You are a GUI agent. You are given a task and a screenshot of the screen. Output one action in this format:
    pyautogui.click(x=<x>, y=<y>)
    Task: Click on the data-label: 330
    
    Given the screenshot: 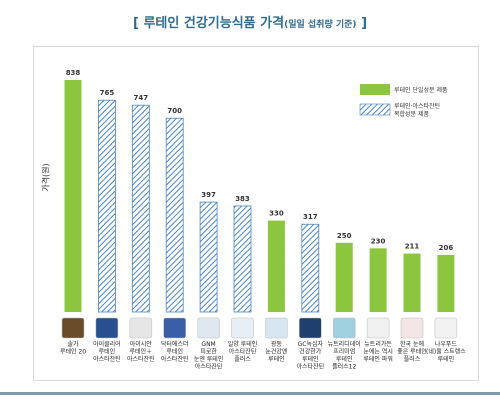 What is the action you would take?
    pyautogui.click(x=276, y=214)
    